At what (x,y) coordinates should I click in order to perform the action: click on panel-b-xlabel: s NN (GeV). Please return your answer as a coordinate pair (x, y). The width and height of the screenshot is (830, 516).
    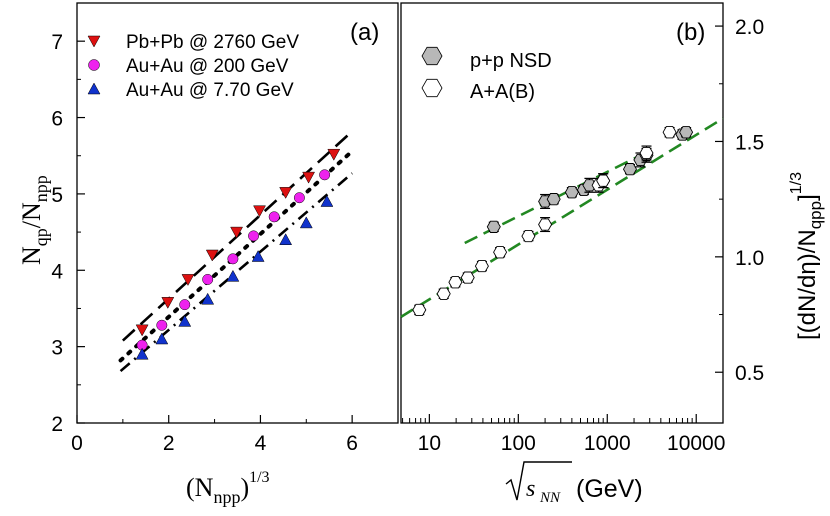
    Looking at the image, I should click on (574, 483).